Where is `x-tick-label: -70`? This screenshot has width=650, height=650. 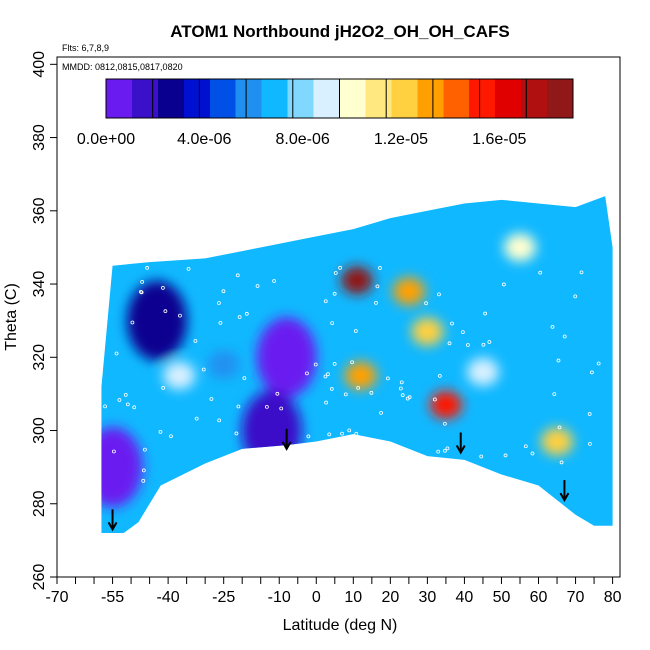 x-tick-label: -70 is located at coordinates (56, 597).